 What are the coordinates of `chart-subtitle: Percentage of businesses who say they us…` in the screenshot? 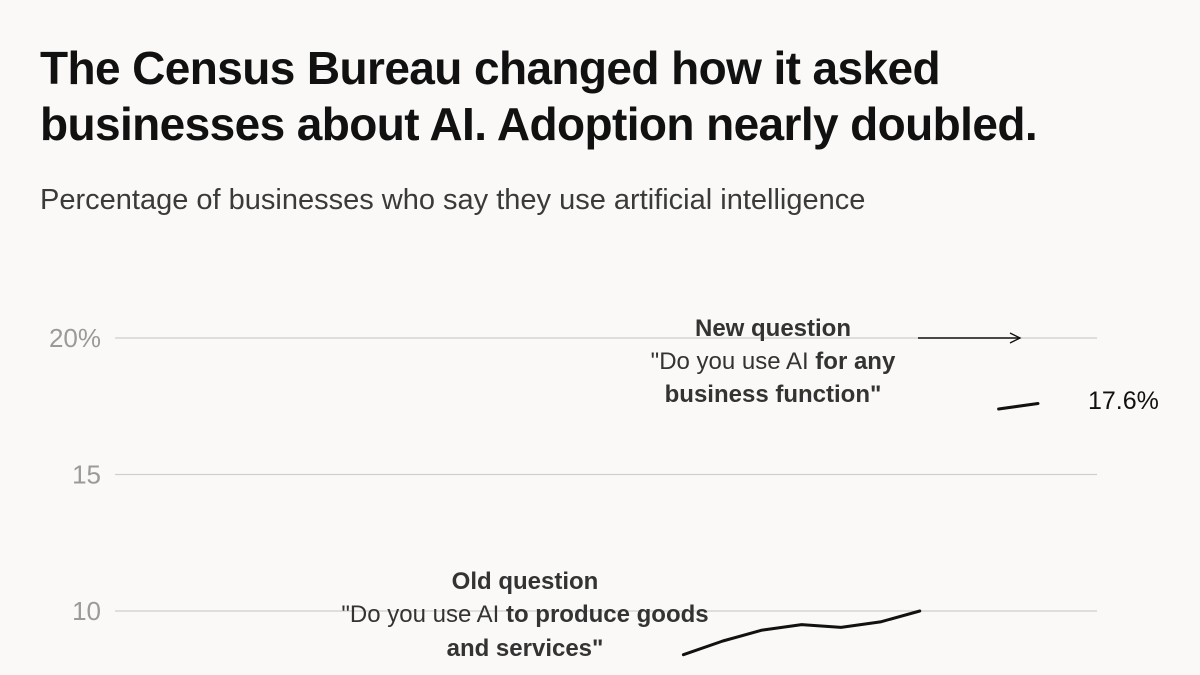 It's located at (453, 200).